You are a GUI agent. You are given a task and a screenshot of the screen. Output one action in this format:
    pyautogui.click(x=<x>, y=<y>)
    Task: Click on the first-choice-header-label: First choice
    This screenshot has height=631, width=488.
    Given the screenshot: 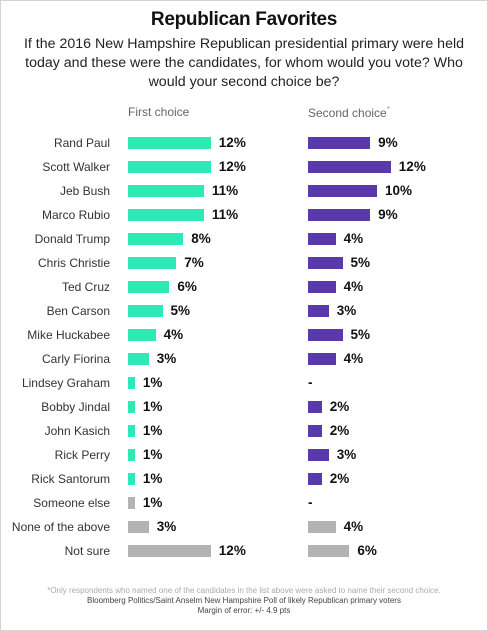 What is the action you would take?
    pyautogui.click(x=159, y=112)
    